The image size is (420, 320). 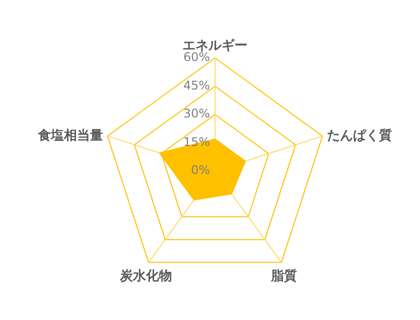 I want to click on spoke-label: 炭水化物, so click(x=145, y=276).